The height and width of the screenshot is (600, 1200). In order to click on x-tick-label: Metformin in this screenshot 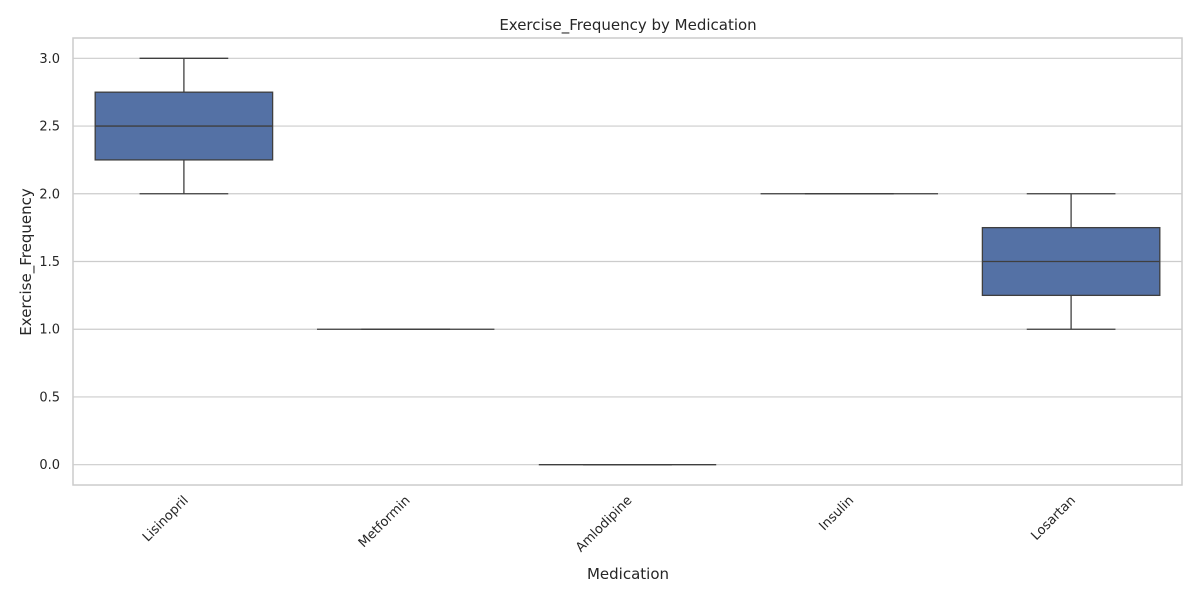, I will do `click(385, 522)`.